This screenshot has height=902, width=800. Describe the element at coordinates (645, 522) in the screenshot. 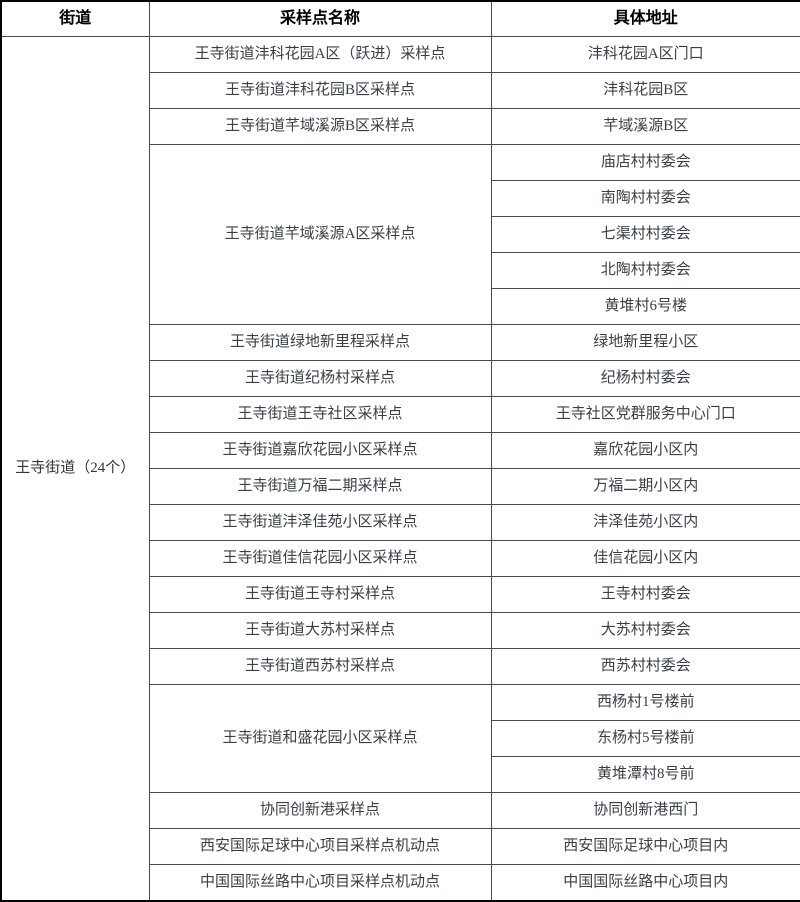

I see `address-cell: 沣泽佳苑小区内` at that location.